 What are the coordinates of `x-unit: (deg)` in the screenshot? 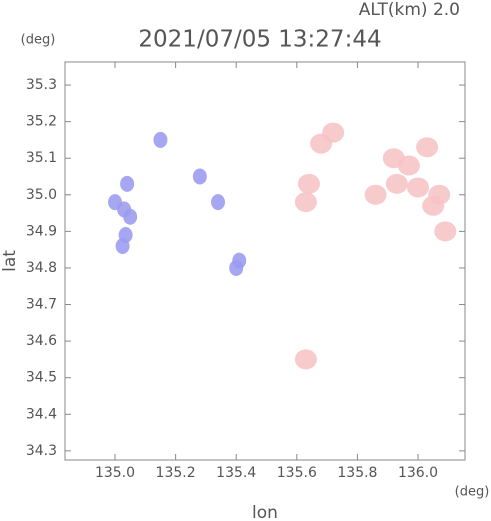 It's located at (472, 492).